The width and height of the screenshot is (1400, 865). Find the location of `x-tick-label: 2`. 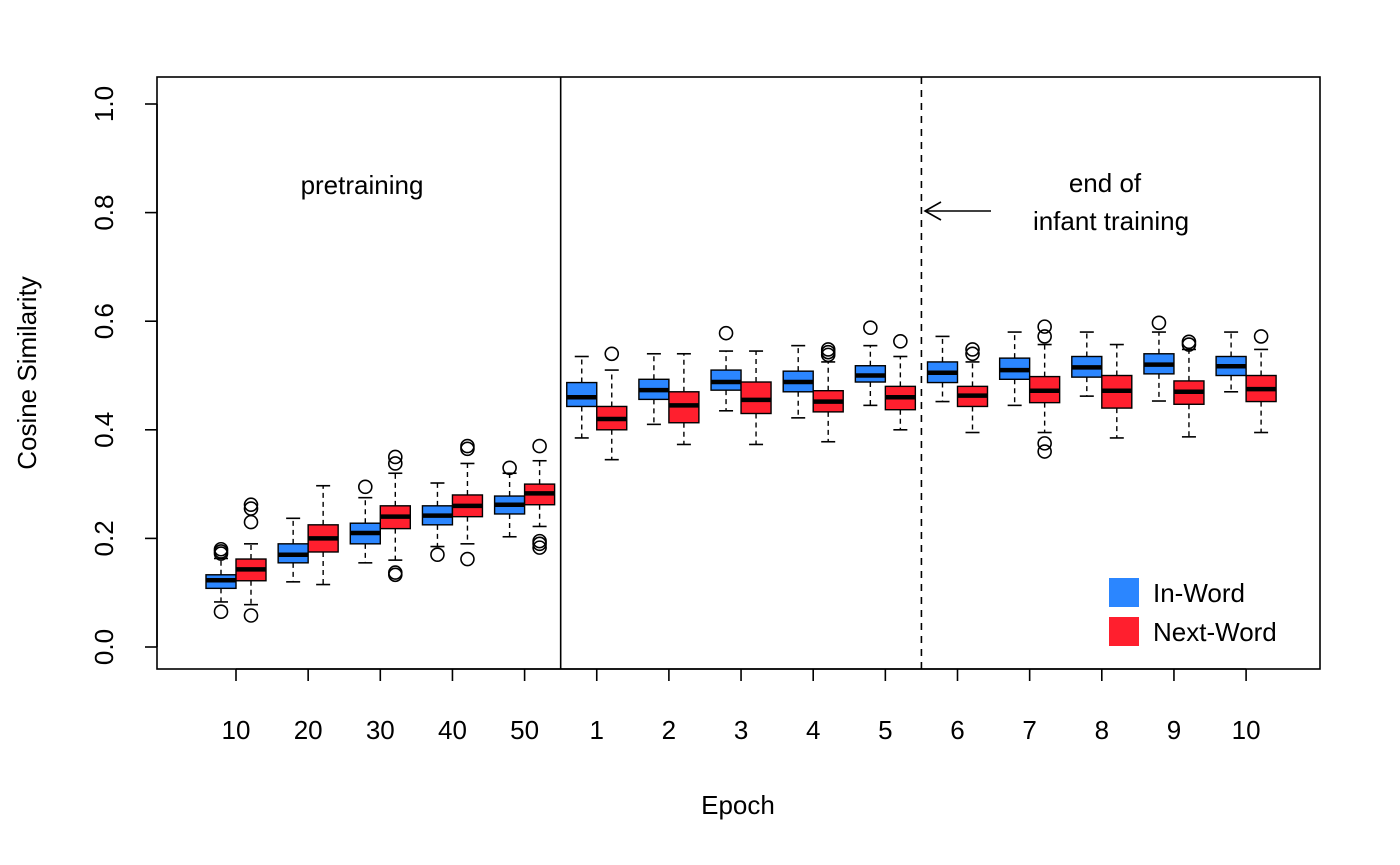

x-tick-label: 2 is located at coordinates (669, 730).